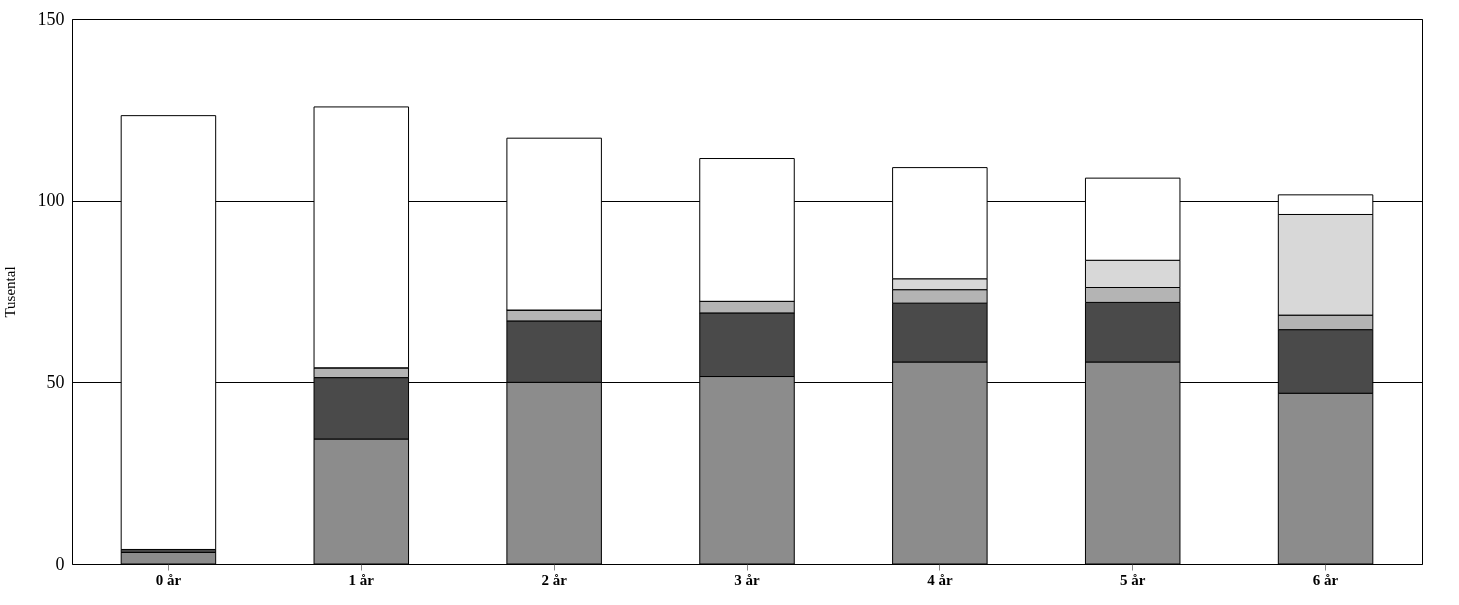 The image size is (1459, 605). Describe the element at coordinates (60, 563) in the screenshot. I see `y-tick-label: 0` at that location.